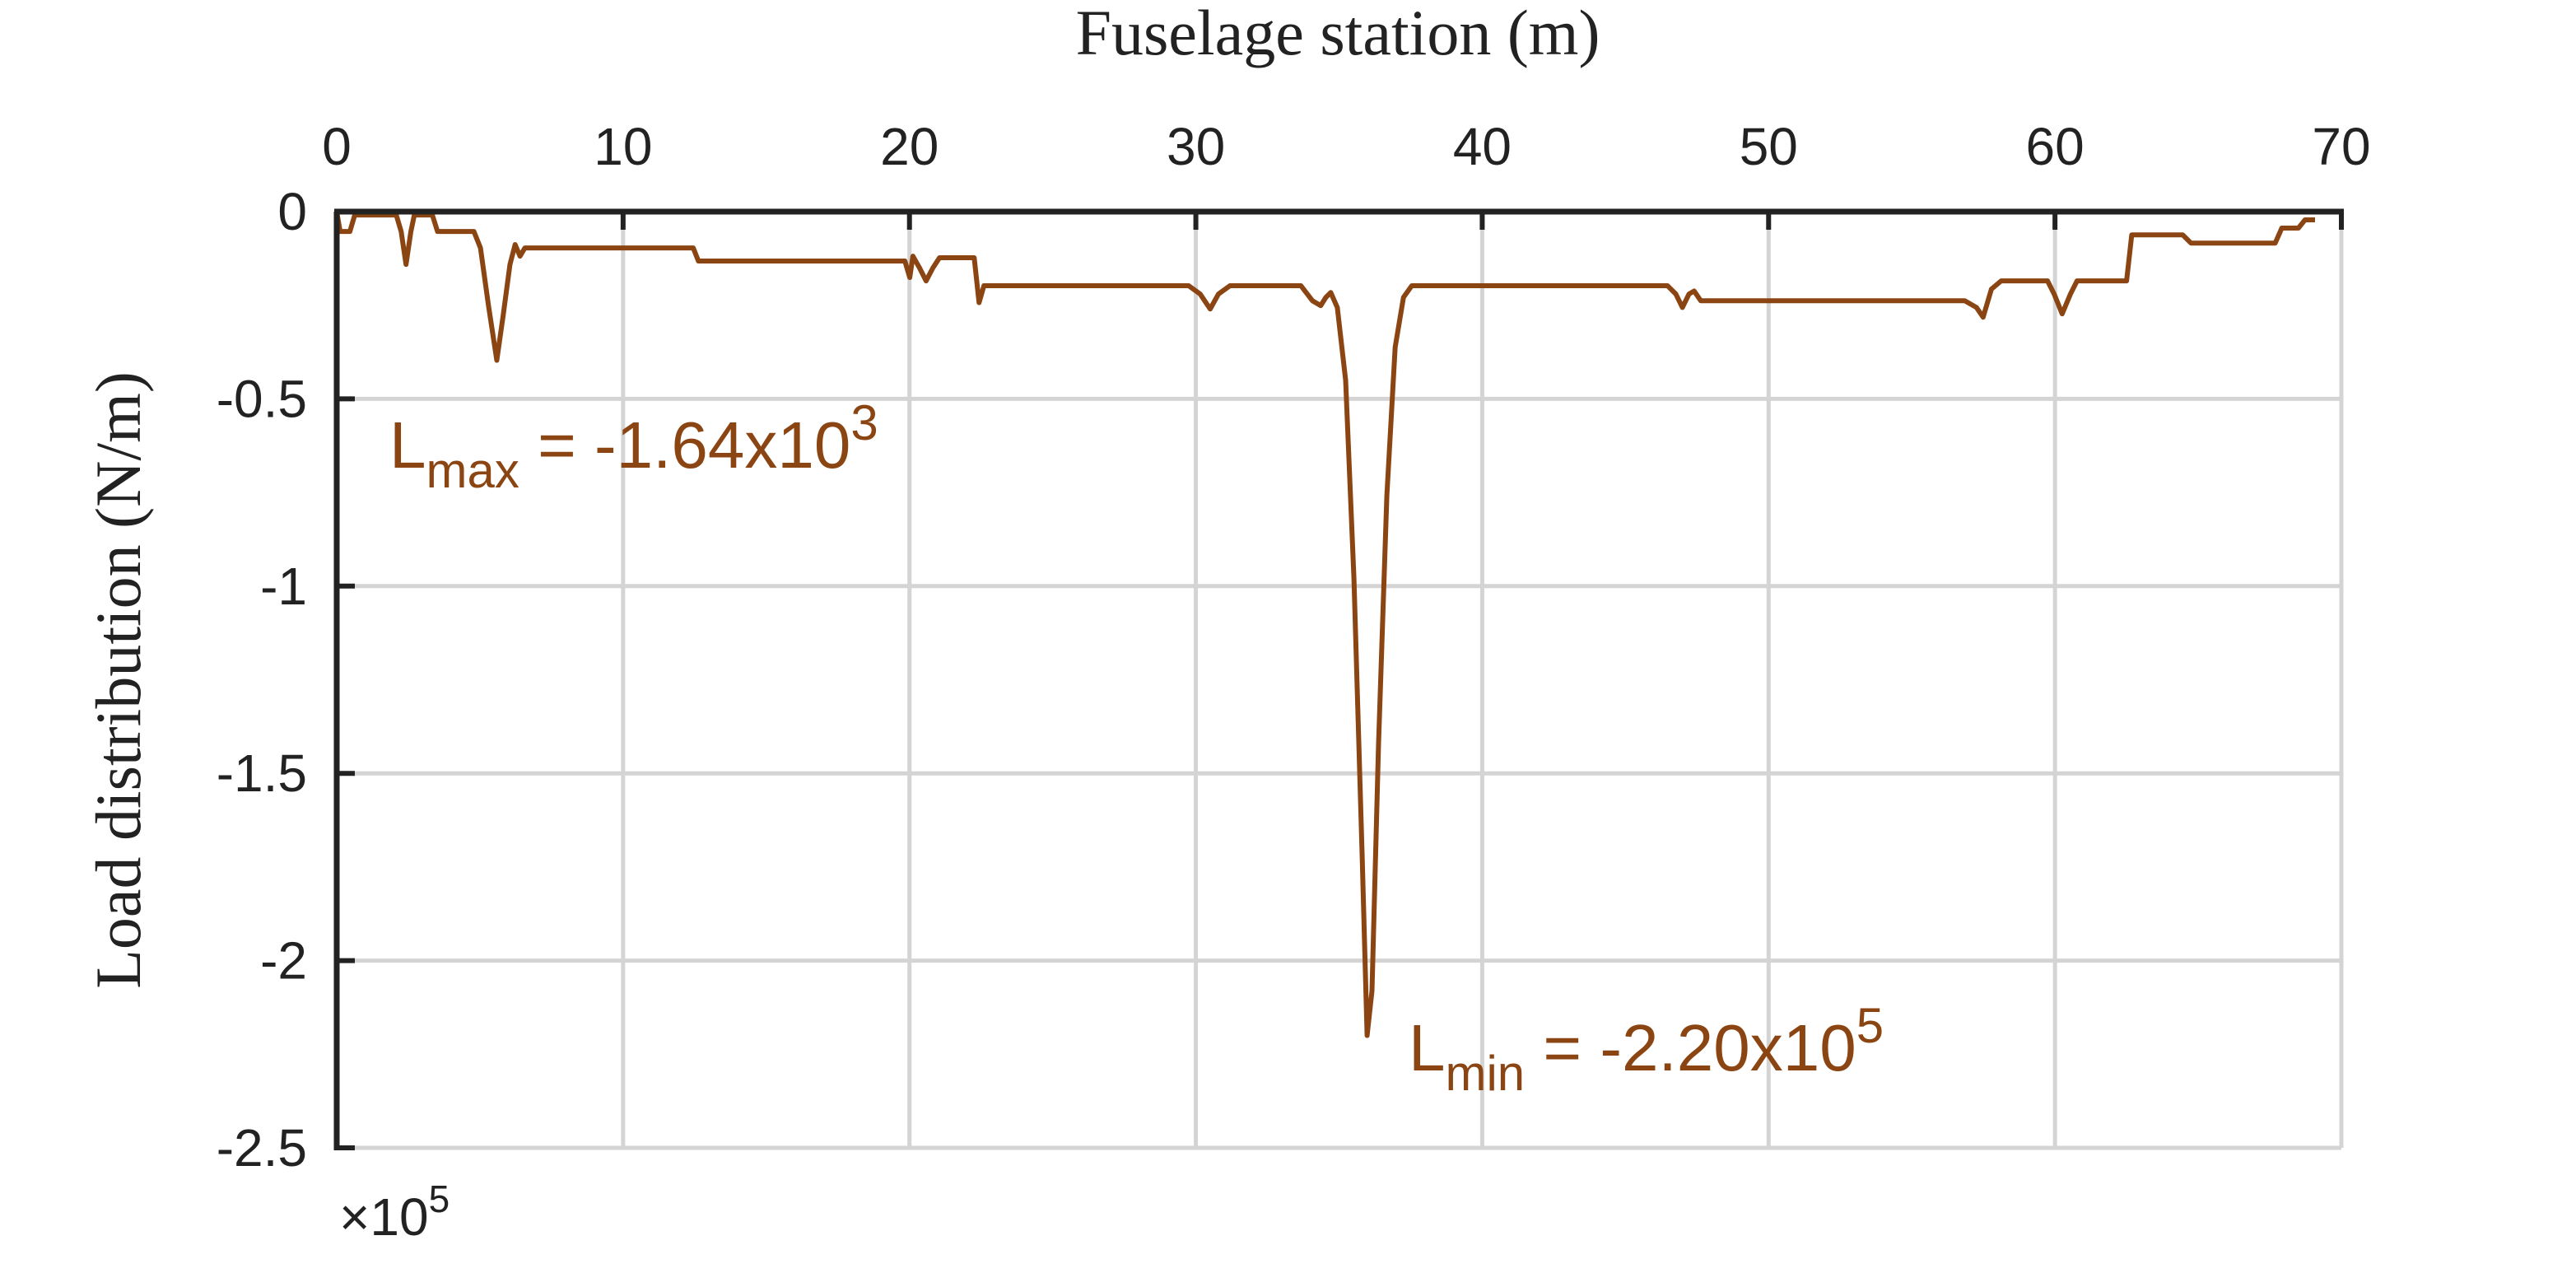 This screenshot has width=2576, height=1287. I want to click on annotation: Lmin = -2.20x105, so click(1646, 1049).